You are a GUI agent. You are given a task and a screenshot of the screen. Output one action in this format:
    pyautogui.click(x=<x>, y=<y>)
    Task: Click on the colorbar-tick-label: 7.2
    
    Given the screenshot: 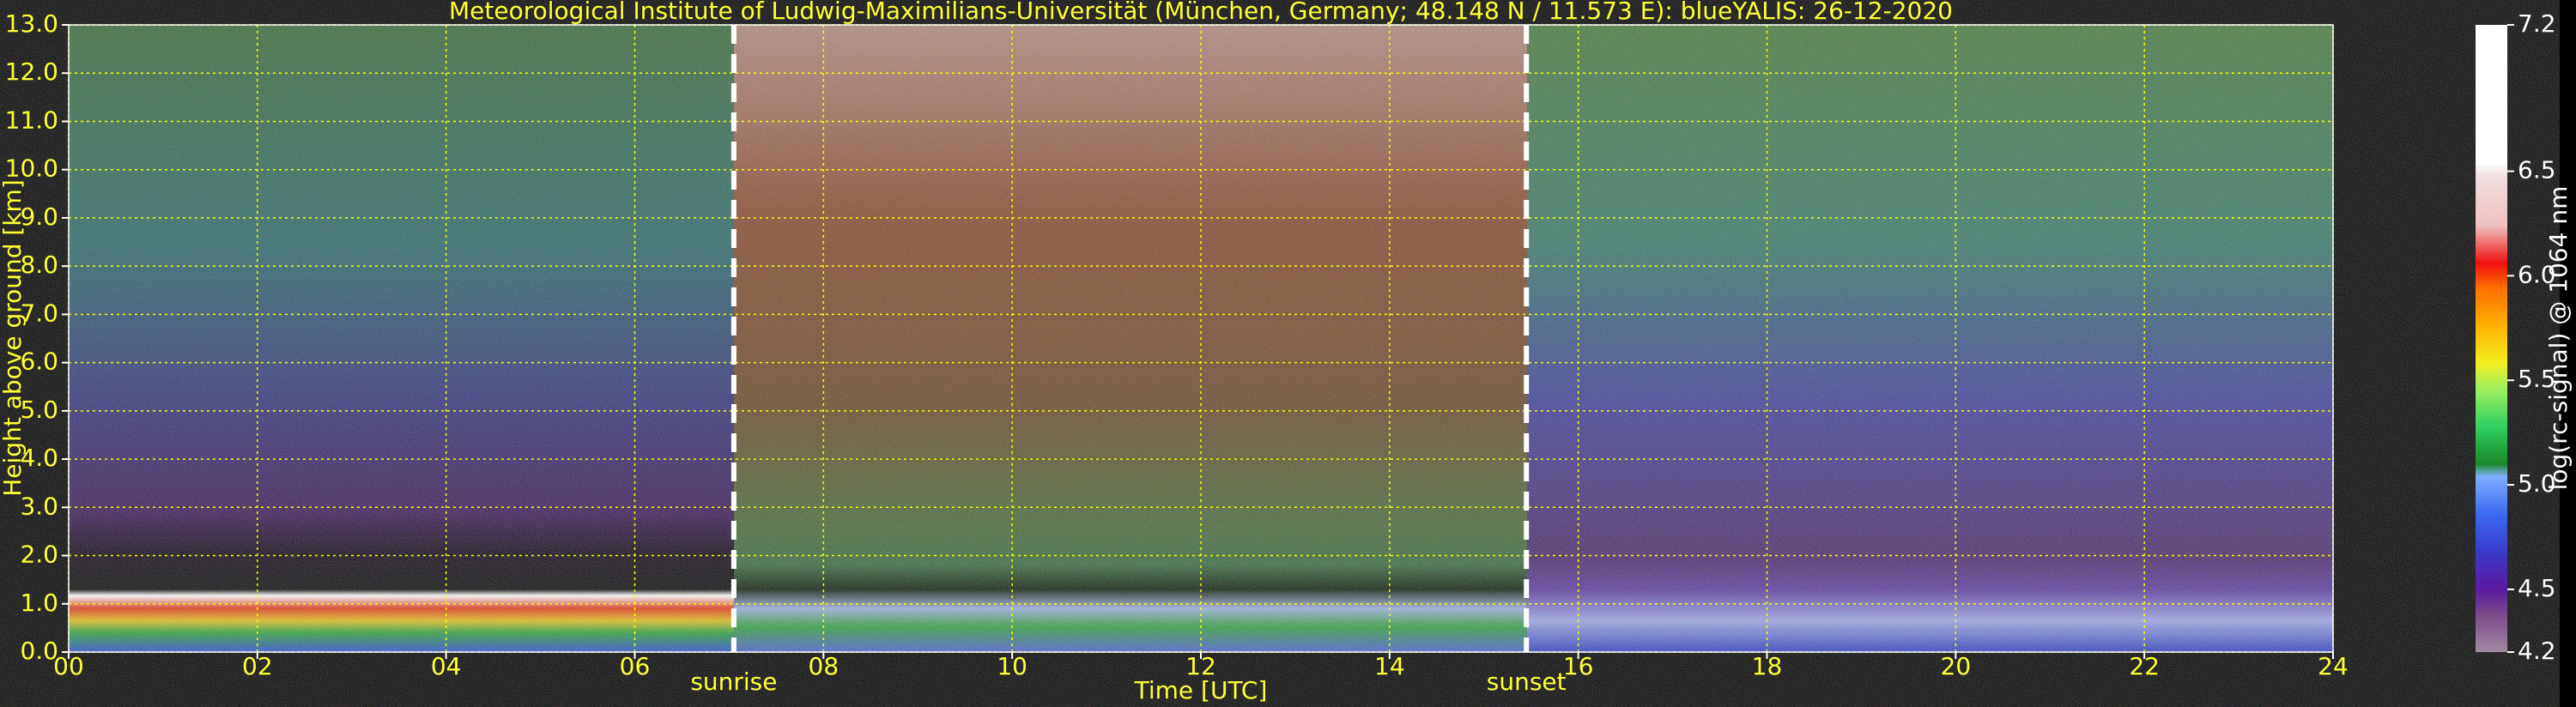 What is the action you would take?
    pyautogui.click(x=2537, y=24)
    